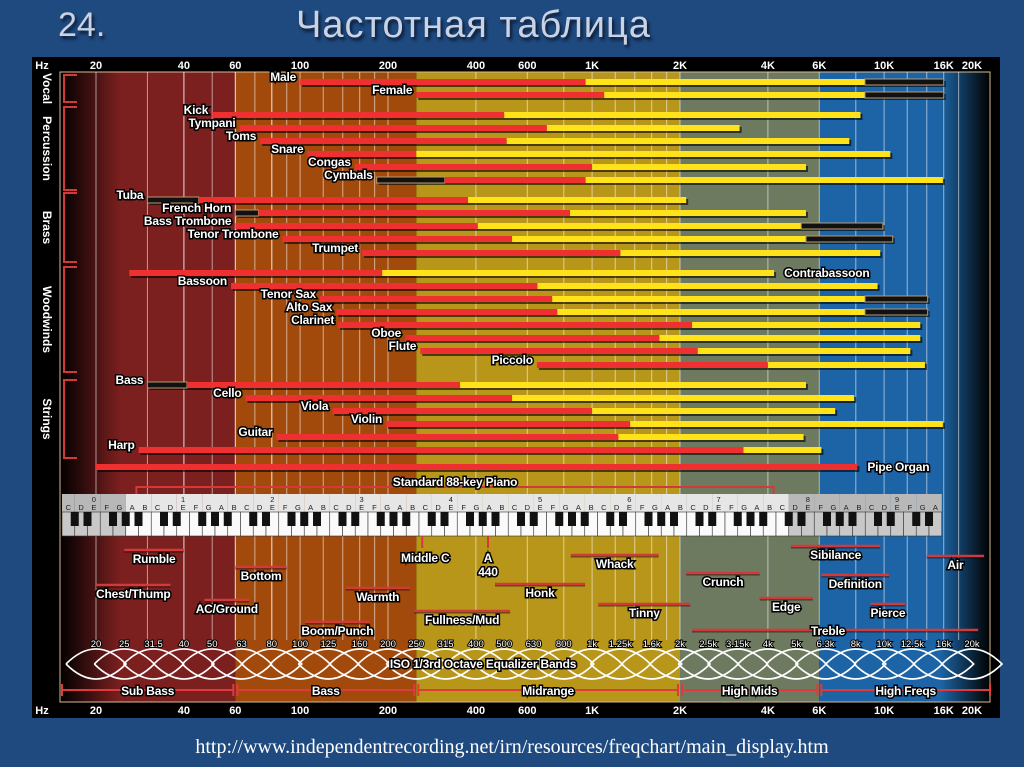  Describe the element at coordinates (835, 555) in the screenshot. I see `descriptor-sibilance: Sibilance` at that location.